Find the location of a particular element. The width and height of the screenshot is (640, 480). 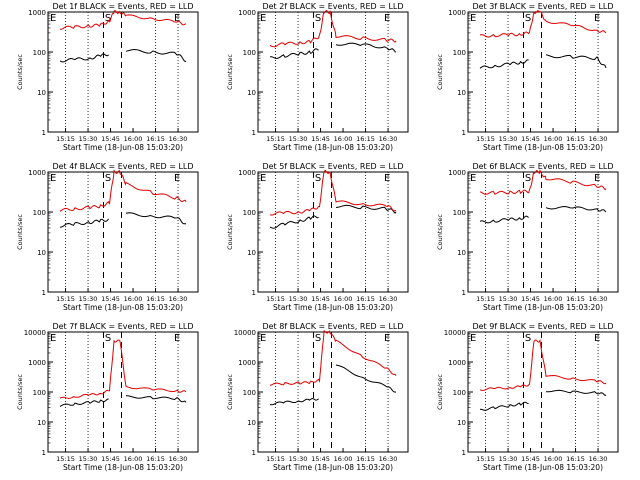

panel-title: Det 3f BLACK = Events, RED = LLD is located at coordinates (542, 6).